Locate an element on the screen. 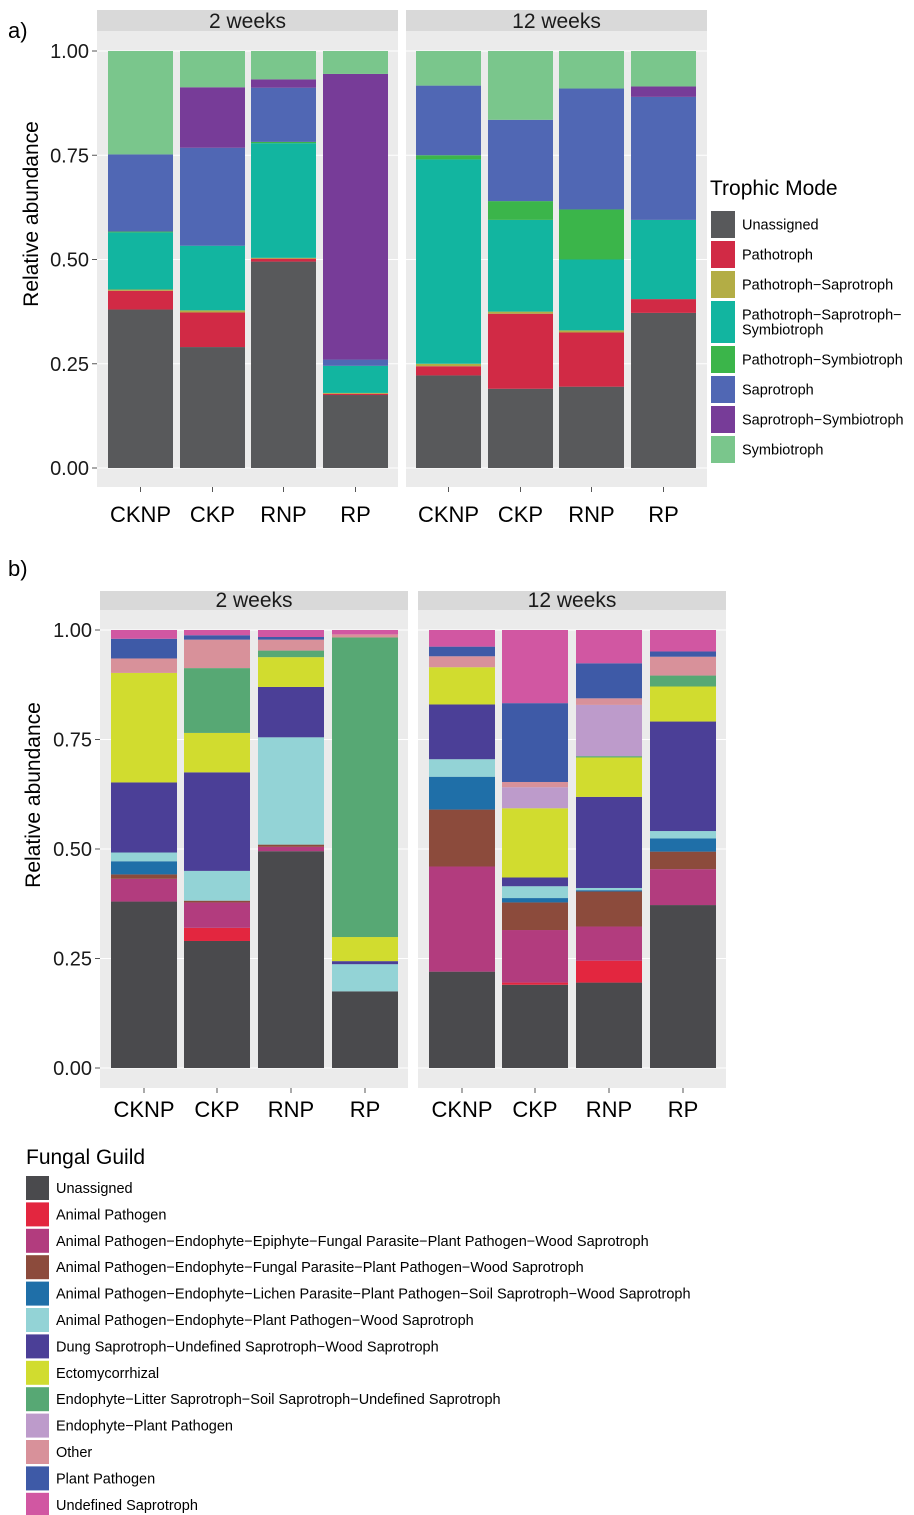 This screenshot has height=1515, width=914. panel-b-y-tick-label: 1.00 is located at coordinates (72, 631).